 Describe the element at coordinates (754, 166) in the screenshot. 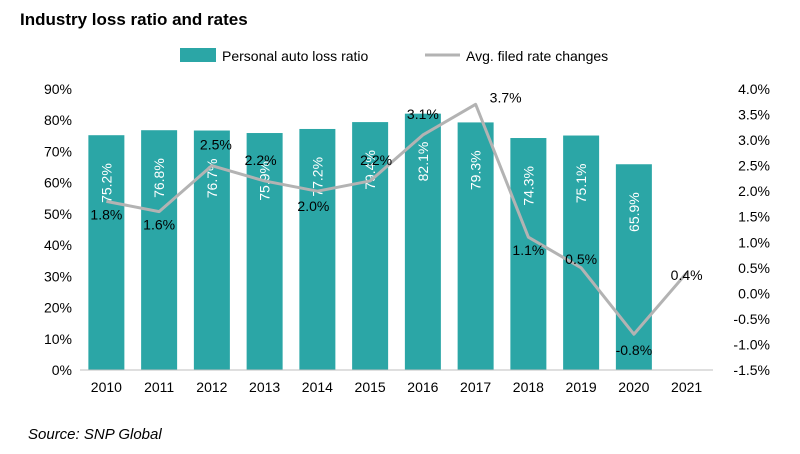

I see `right-tick-label: 2.5%` at that location.